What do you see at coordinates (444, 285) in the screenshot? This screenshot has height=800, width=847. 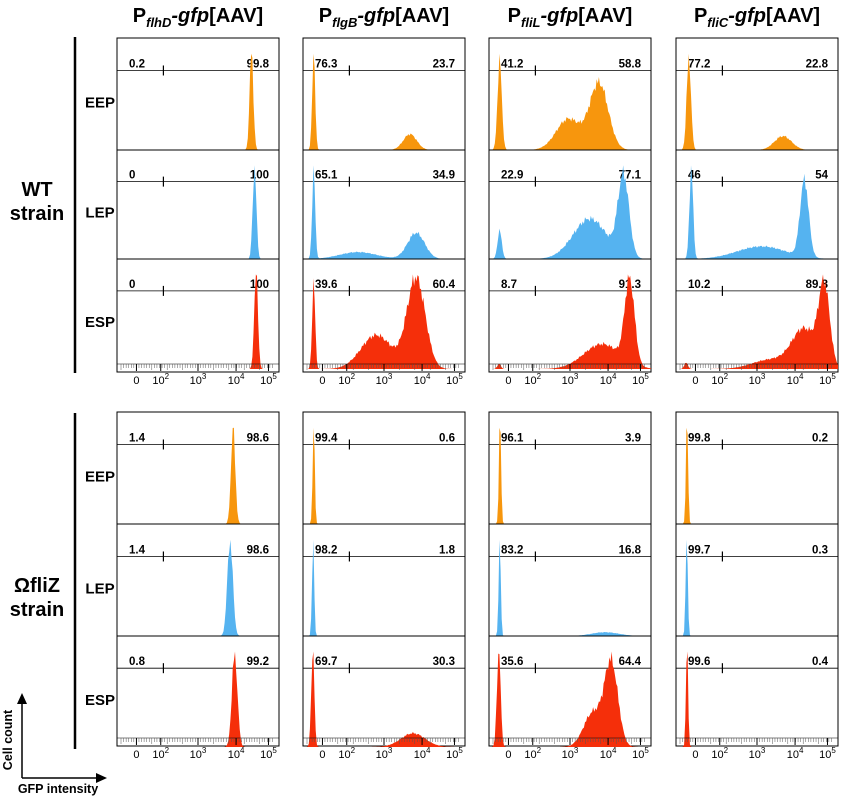 I see `gate-percent-right: 60.4` at bounding box center [444, 285].